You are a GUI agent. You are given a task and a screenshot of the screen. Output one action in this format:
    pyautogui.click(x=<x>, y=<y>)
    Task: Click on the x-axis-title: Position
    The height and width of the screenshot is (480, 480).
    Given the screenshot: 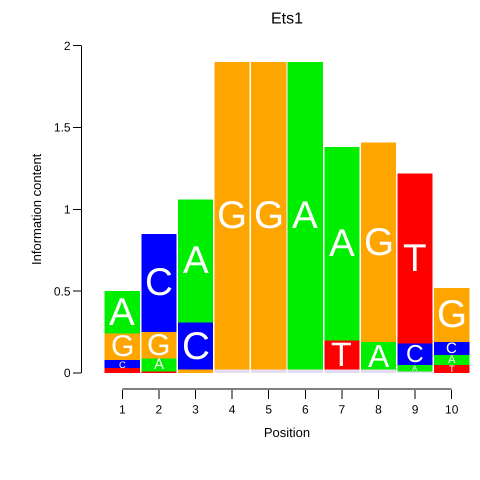 What is the action you would take?
    pyautogui.click(x=287, y=432)
    